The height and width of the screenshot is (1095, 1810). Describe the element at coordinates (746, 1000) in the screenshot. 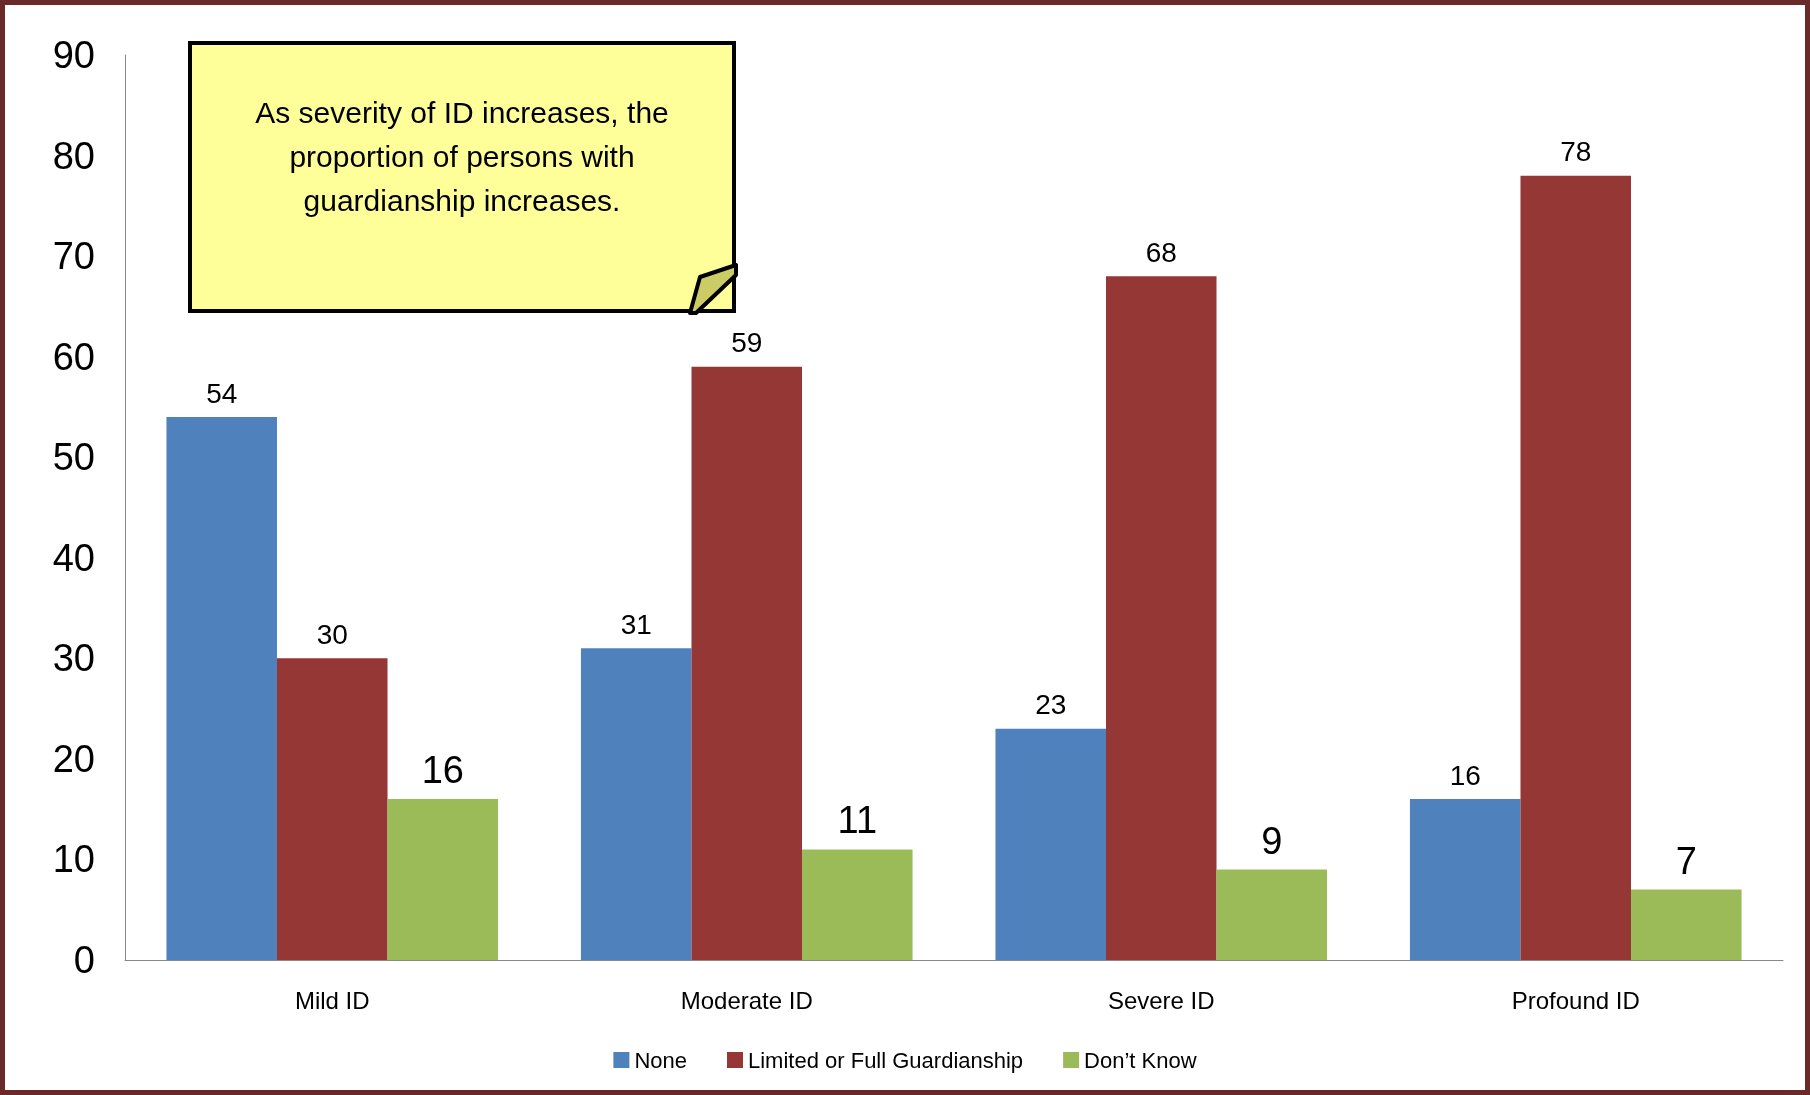

I see `x-tick-label: Moderate ID` at that location.